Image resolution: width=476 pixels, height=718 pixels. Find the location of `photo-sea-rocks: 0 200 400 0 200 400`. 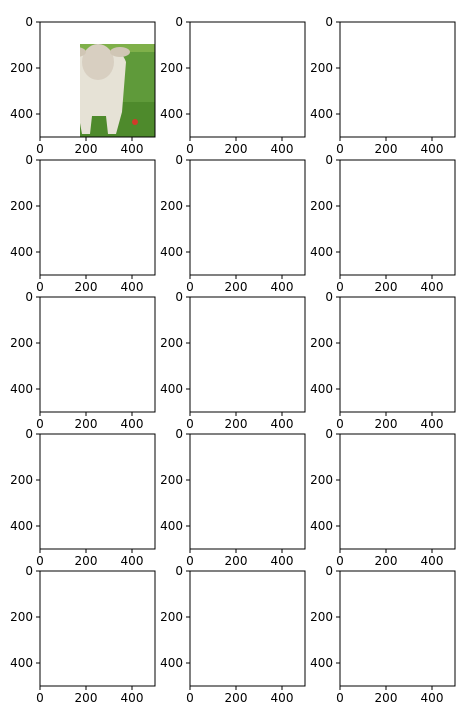

photo-sea-rocks: 0 200 400 0 200 400 is located at coordinates (83, 497).